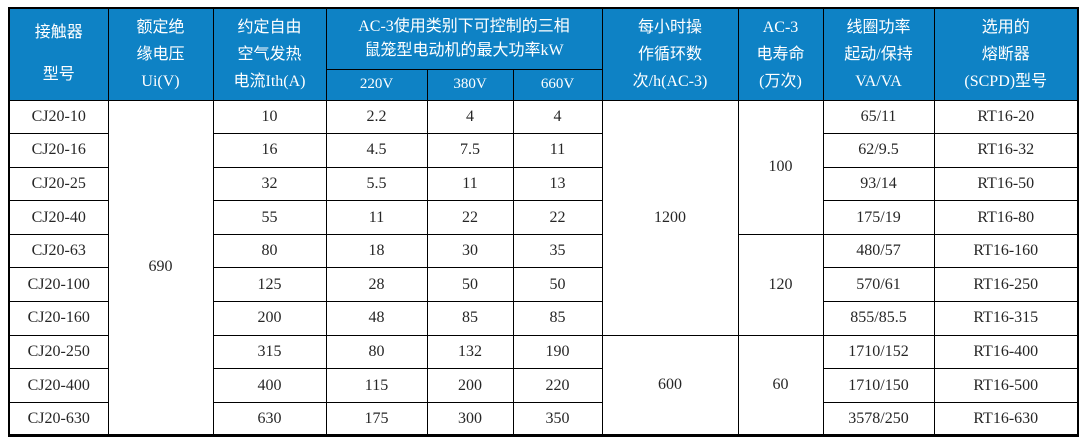 The height and width of the screenshot is (444, 1085). Describe the element at coordinates (878, 285) in the screenshot. I see `cell-coil-power: 570/61` at that location.